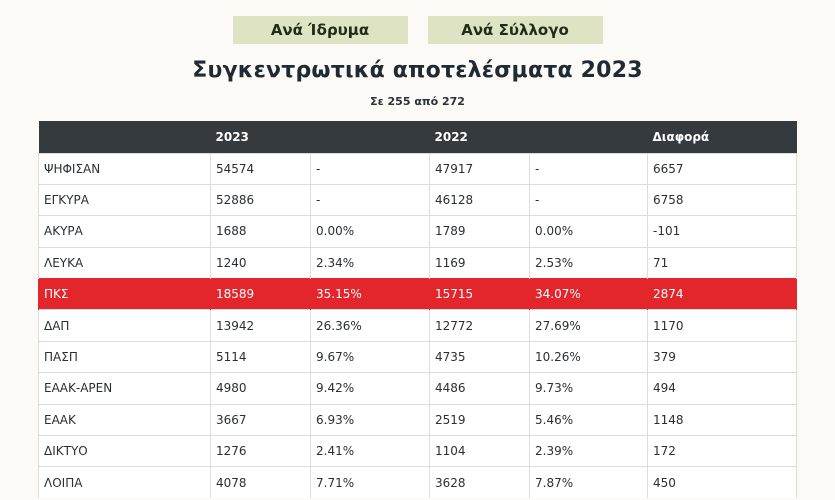 Image resolution: width=835 pixels, height=500 pixels. What do you see at coordinates (124, 137) in the screenshot?
I see `header-label` at bounding box center [124, 137].